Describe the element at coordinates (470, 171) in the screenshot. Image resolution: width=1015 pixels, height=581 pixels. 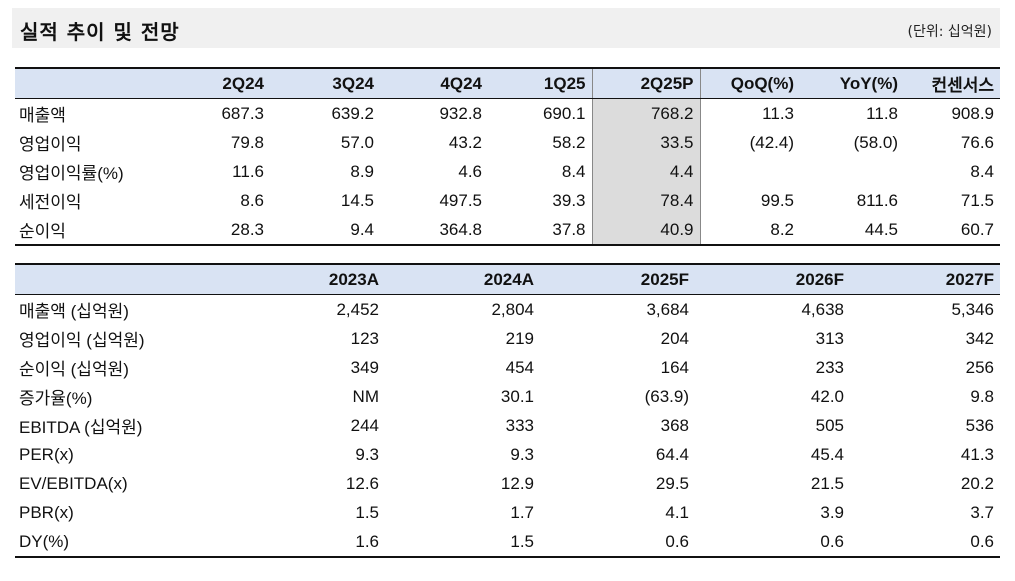
I see `table-cell: 4.6` at that location.